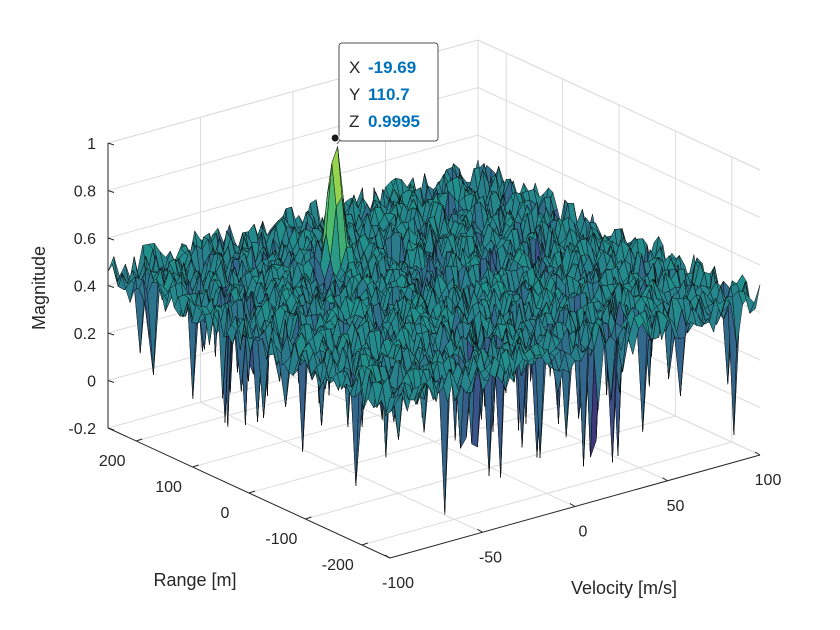 This screenshot has width=840, height=630. I want to click on y-tick-label: -100, so click(281, 539).